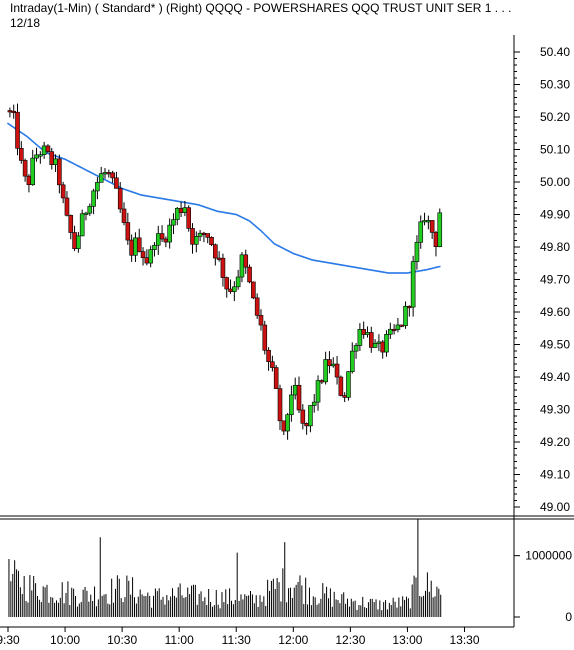 This screenshot has height=650, width=574. Describe the element at coordinates (555, 312) in the screenshot. I see `price-tick-label: 49.60` at that location.